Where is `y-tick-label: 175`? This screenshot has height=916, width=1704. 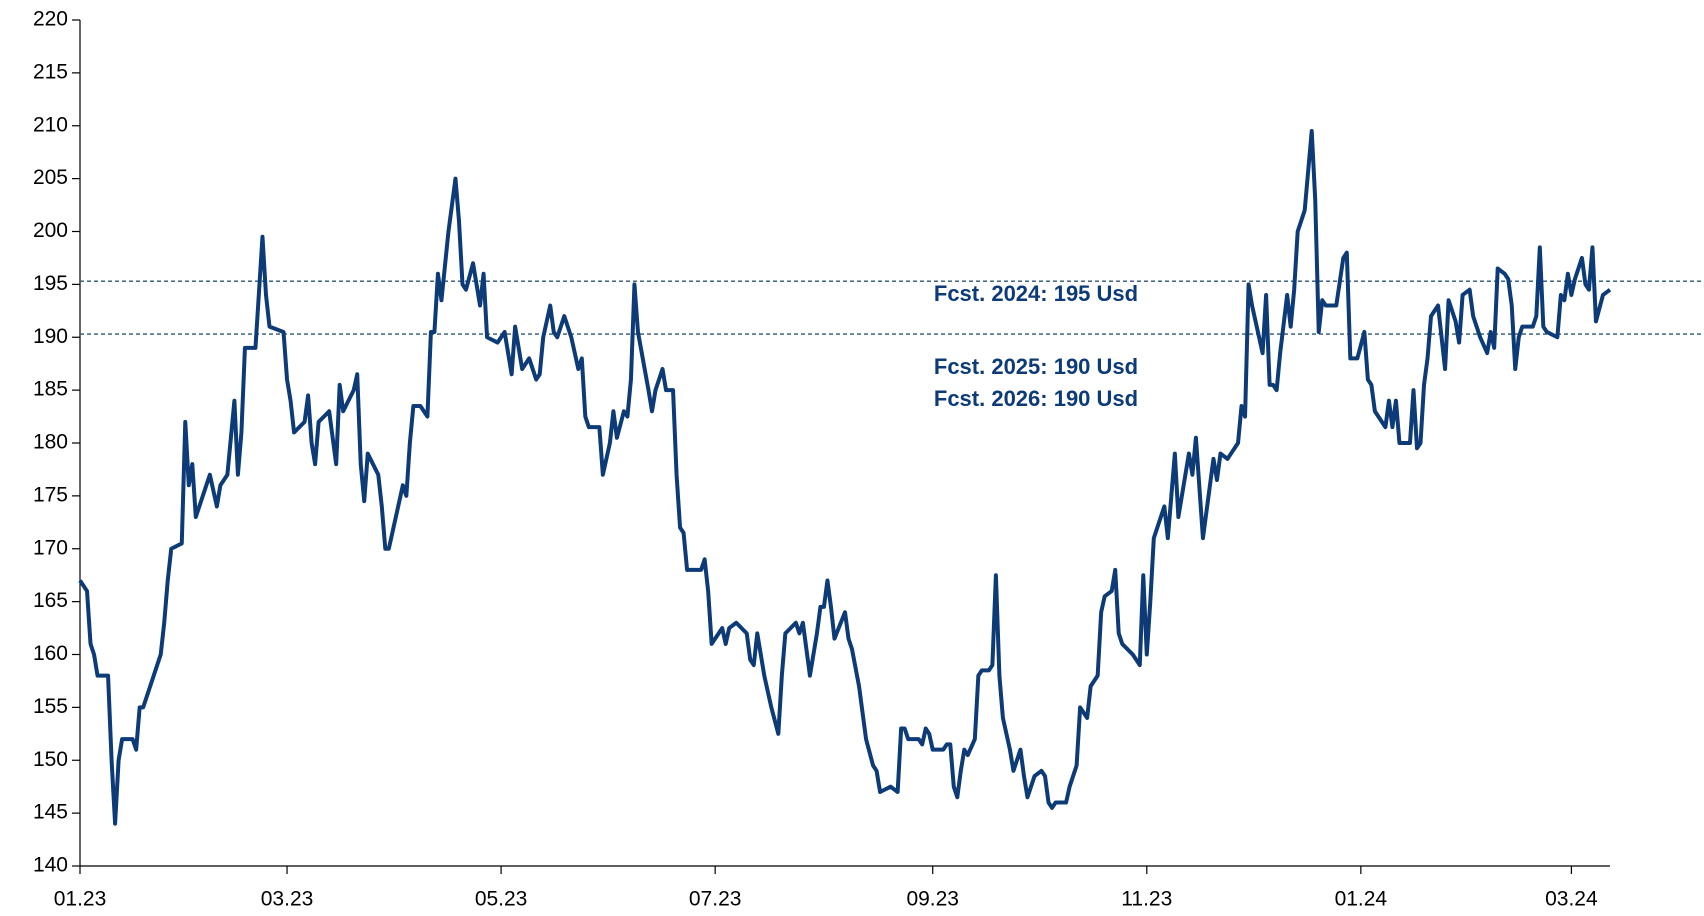
y-tick-label: 175 is located at coordinates (50, 494).